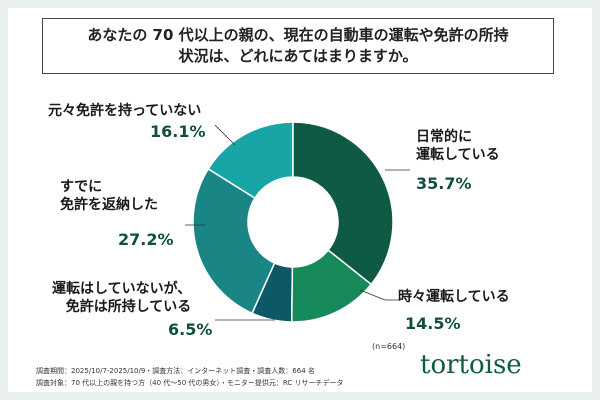  Describe the element at coordinates (122, 298) in the screenshot. I see `category-label: 運転はしていないが、 免許は所持している` at that location.